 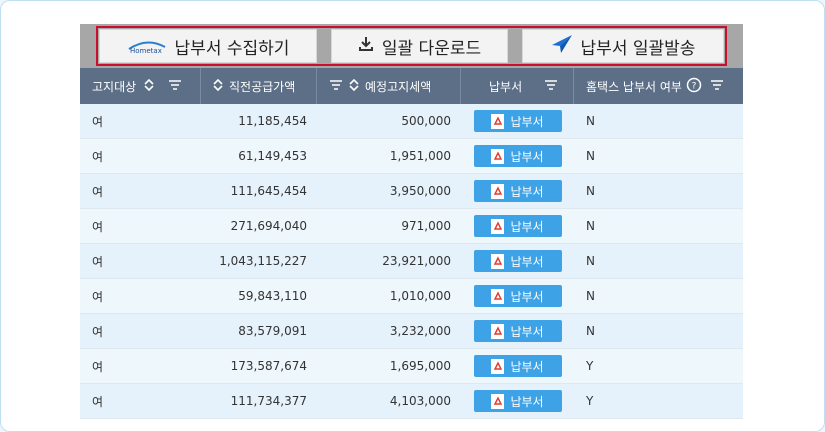 What do you see at coordinates (398, 86) in the screenshot?
I see `header-tax-label: 예정고지세액` at bounding box center [398, 86].